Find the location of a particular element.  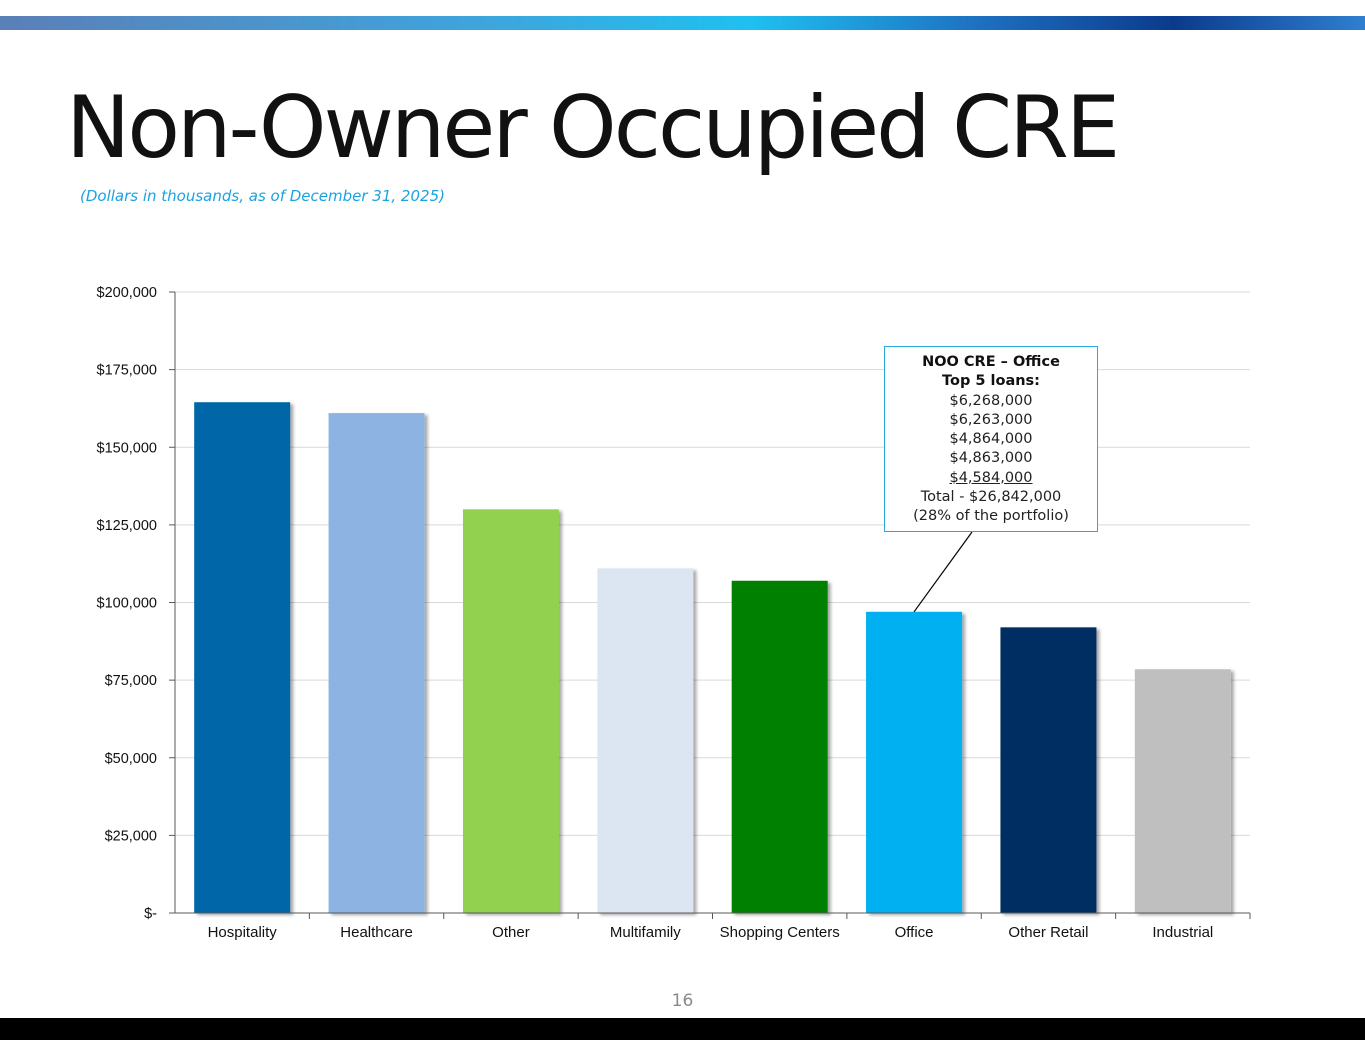

y-tick-label: $200,000 is located at coordinates (127, 293).